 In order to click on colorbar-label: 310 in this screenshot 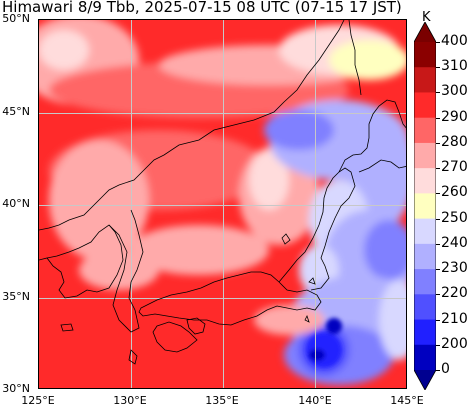, I will do `click(454, 66)`.